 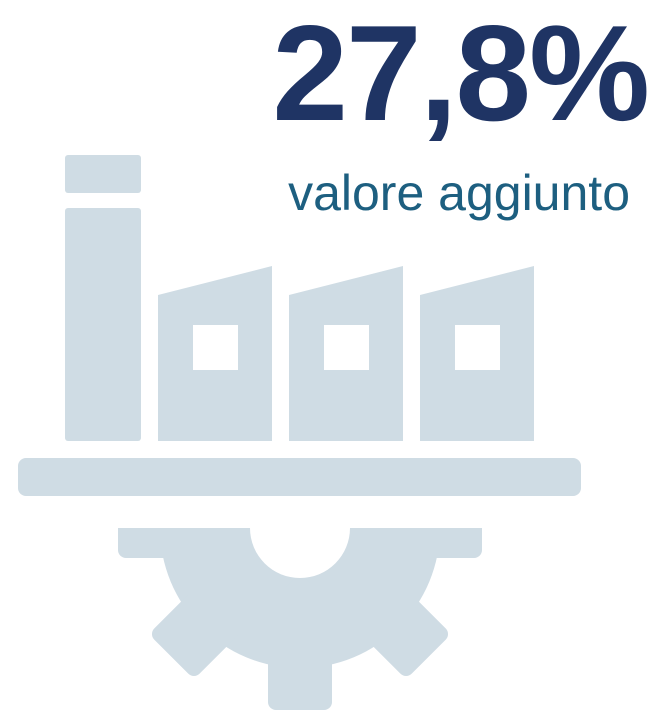 What do you see at coordinates (460, 74) in the screenshot?
I see `stat-value: 27,8%` at bounding box center [460, 74].